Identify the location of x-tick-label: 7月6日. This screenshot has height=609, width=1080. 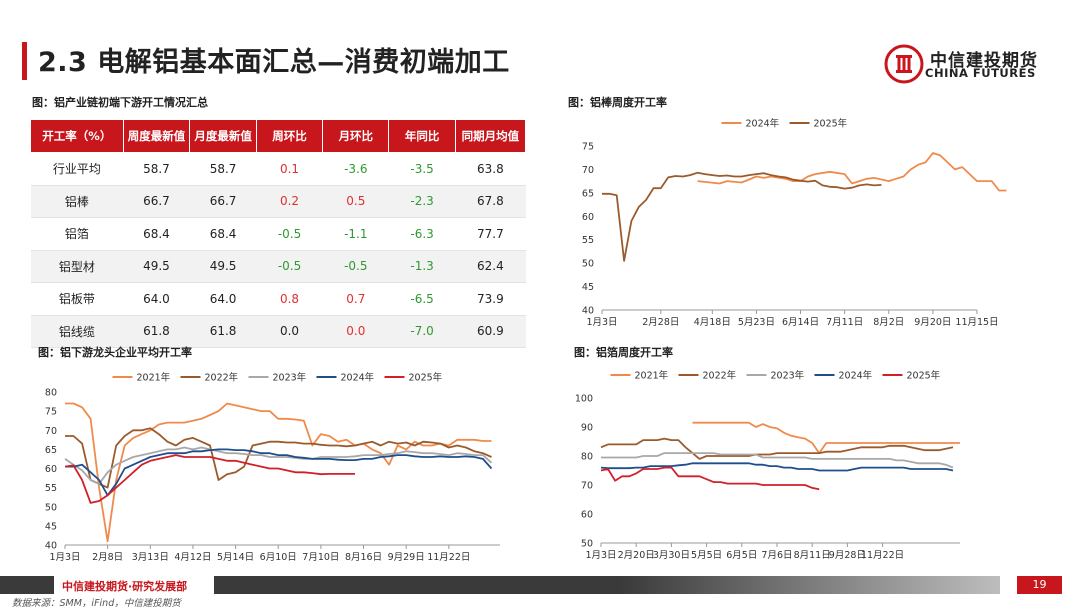
(776, 555).